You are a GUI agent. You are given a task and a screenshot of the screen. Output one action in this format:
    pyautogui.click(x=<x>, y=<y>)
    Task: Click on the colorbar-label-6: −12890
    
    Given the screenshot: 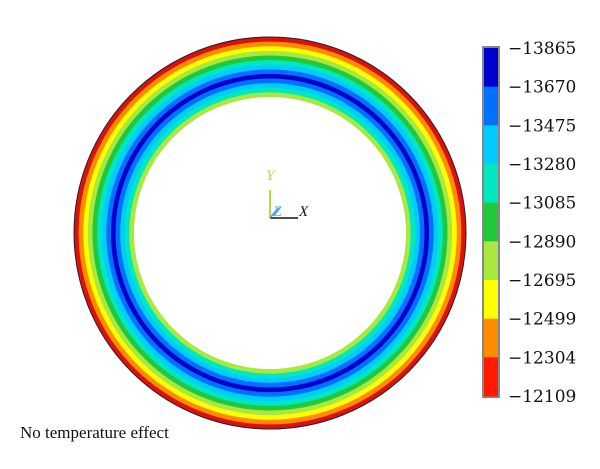 What is the action you would take?
    pyautogui.click(x=542, y=242)
    